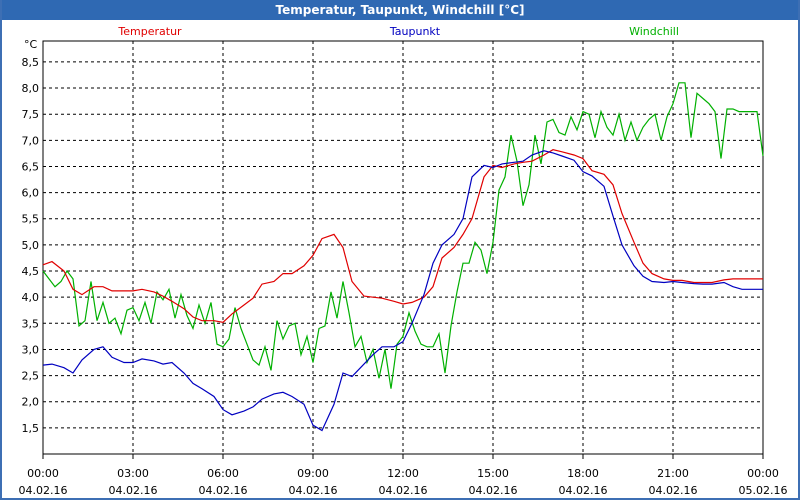 The image size is (800, 500). Describe the element at coordinates (133, 473) in the screenshot. I see `x-tick-time-label: 03:00` at that location.